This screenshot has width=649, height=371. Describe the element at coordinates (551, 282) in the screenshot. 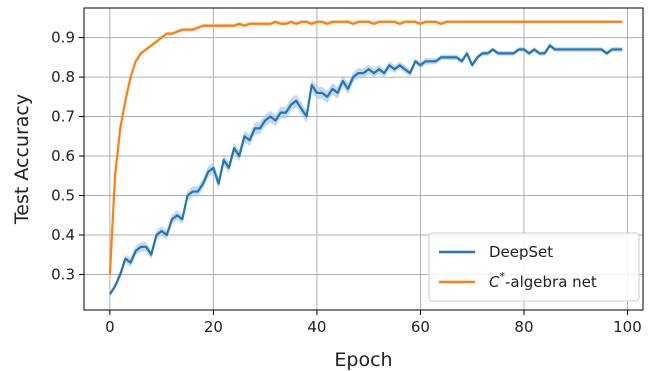

I see `legend-label-suffix: -algebra net` at that location.